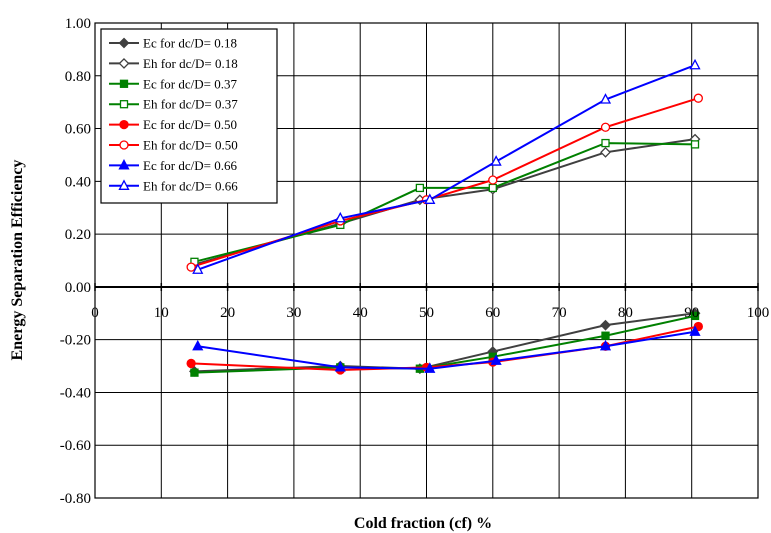  I want to click on legend-label: Ec for dc/D= 0.66, so click(190, 165).